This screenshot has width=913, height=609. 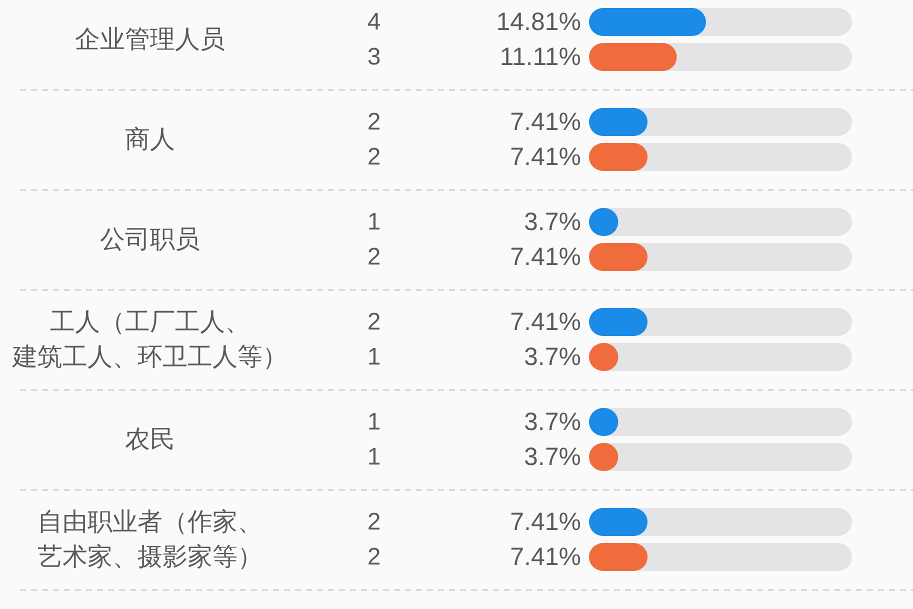 What do you see at coordinates (150, 440) in the screenshot?
I see `y-tick-label: 农民` at bounding box center [150, 440].